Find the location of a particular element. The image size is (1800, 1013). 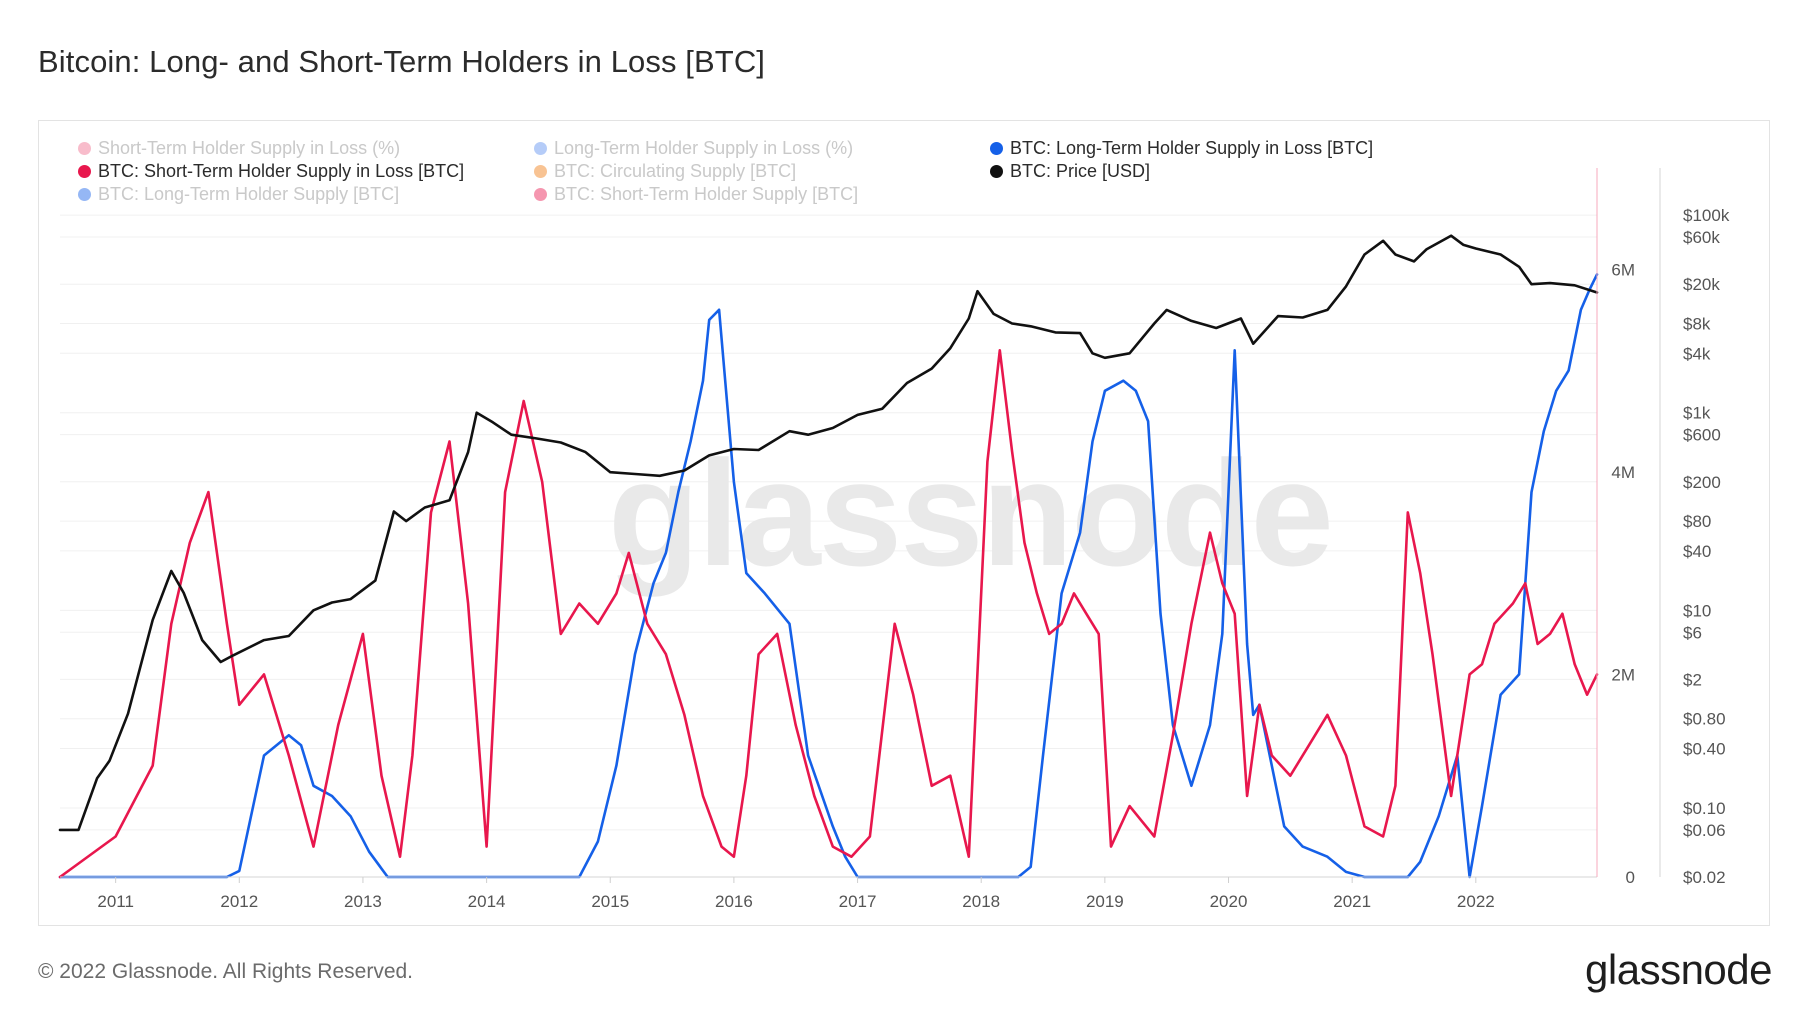

x-tick-label: 2019 is located at coordinates (1105, 901).